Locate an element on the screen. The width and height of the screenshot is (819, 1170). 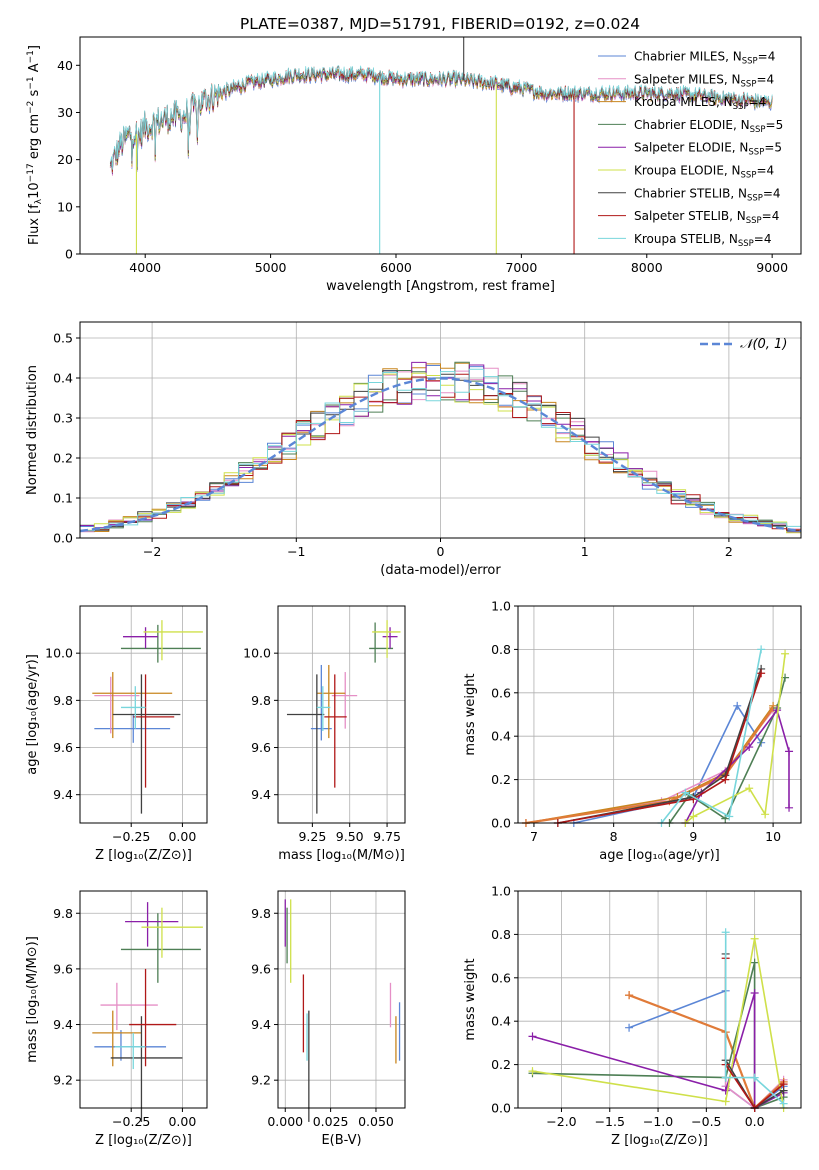
x-tick-label: −1 is located at coordinates (296, 551).